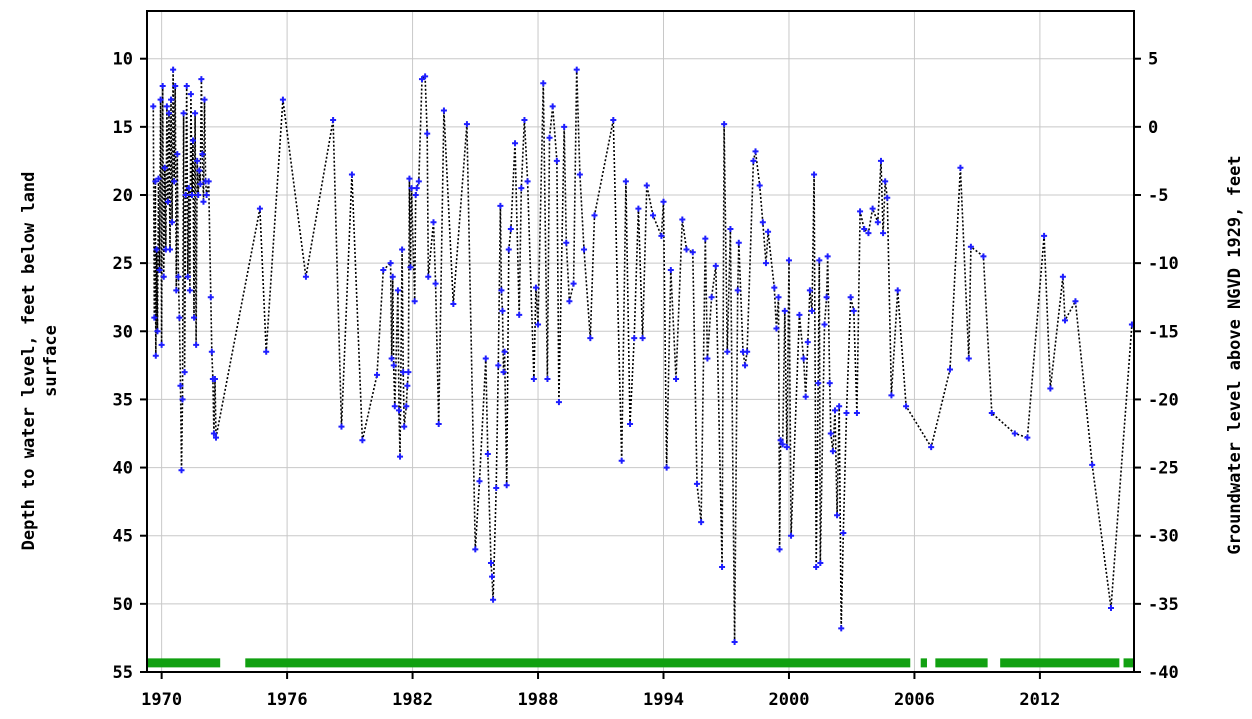 This screenshot has height=719, width=1252. I want to click on y-left-tick-label-55: 55, so click(123, 673).